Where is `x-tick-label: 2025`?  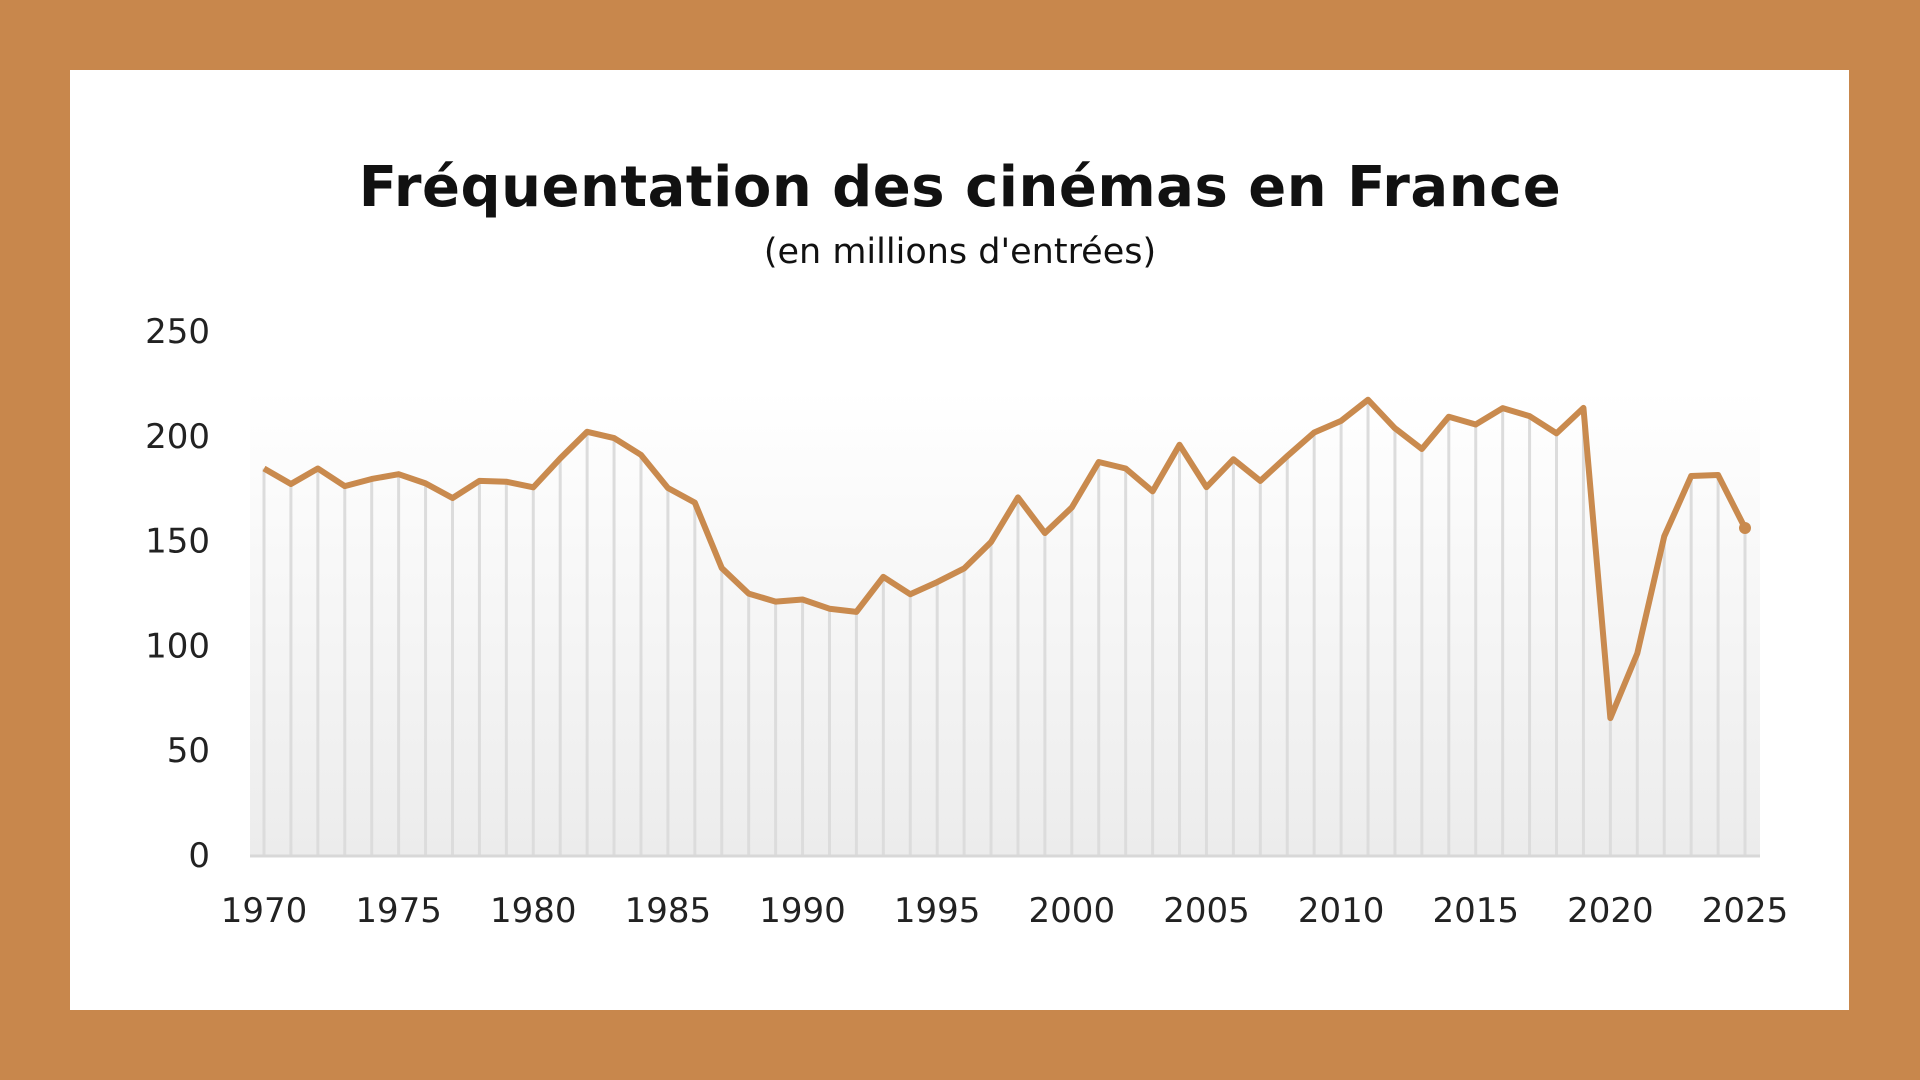
x-tick-label: 2025 is located at coordinates (1745, 911).